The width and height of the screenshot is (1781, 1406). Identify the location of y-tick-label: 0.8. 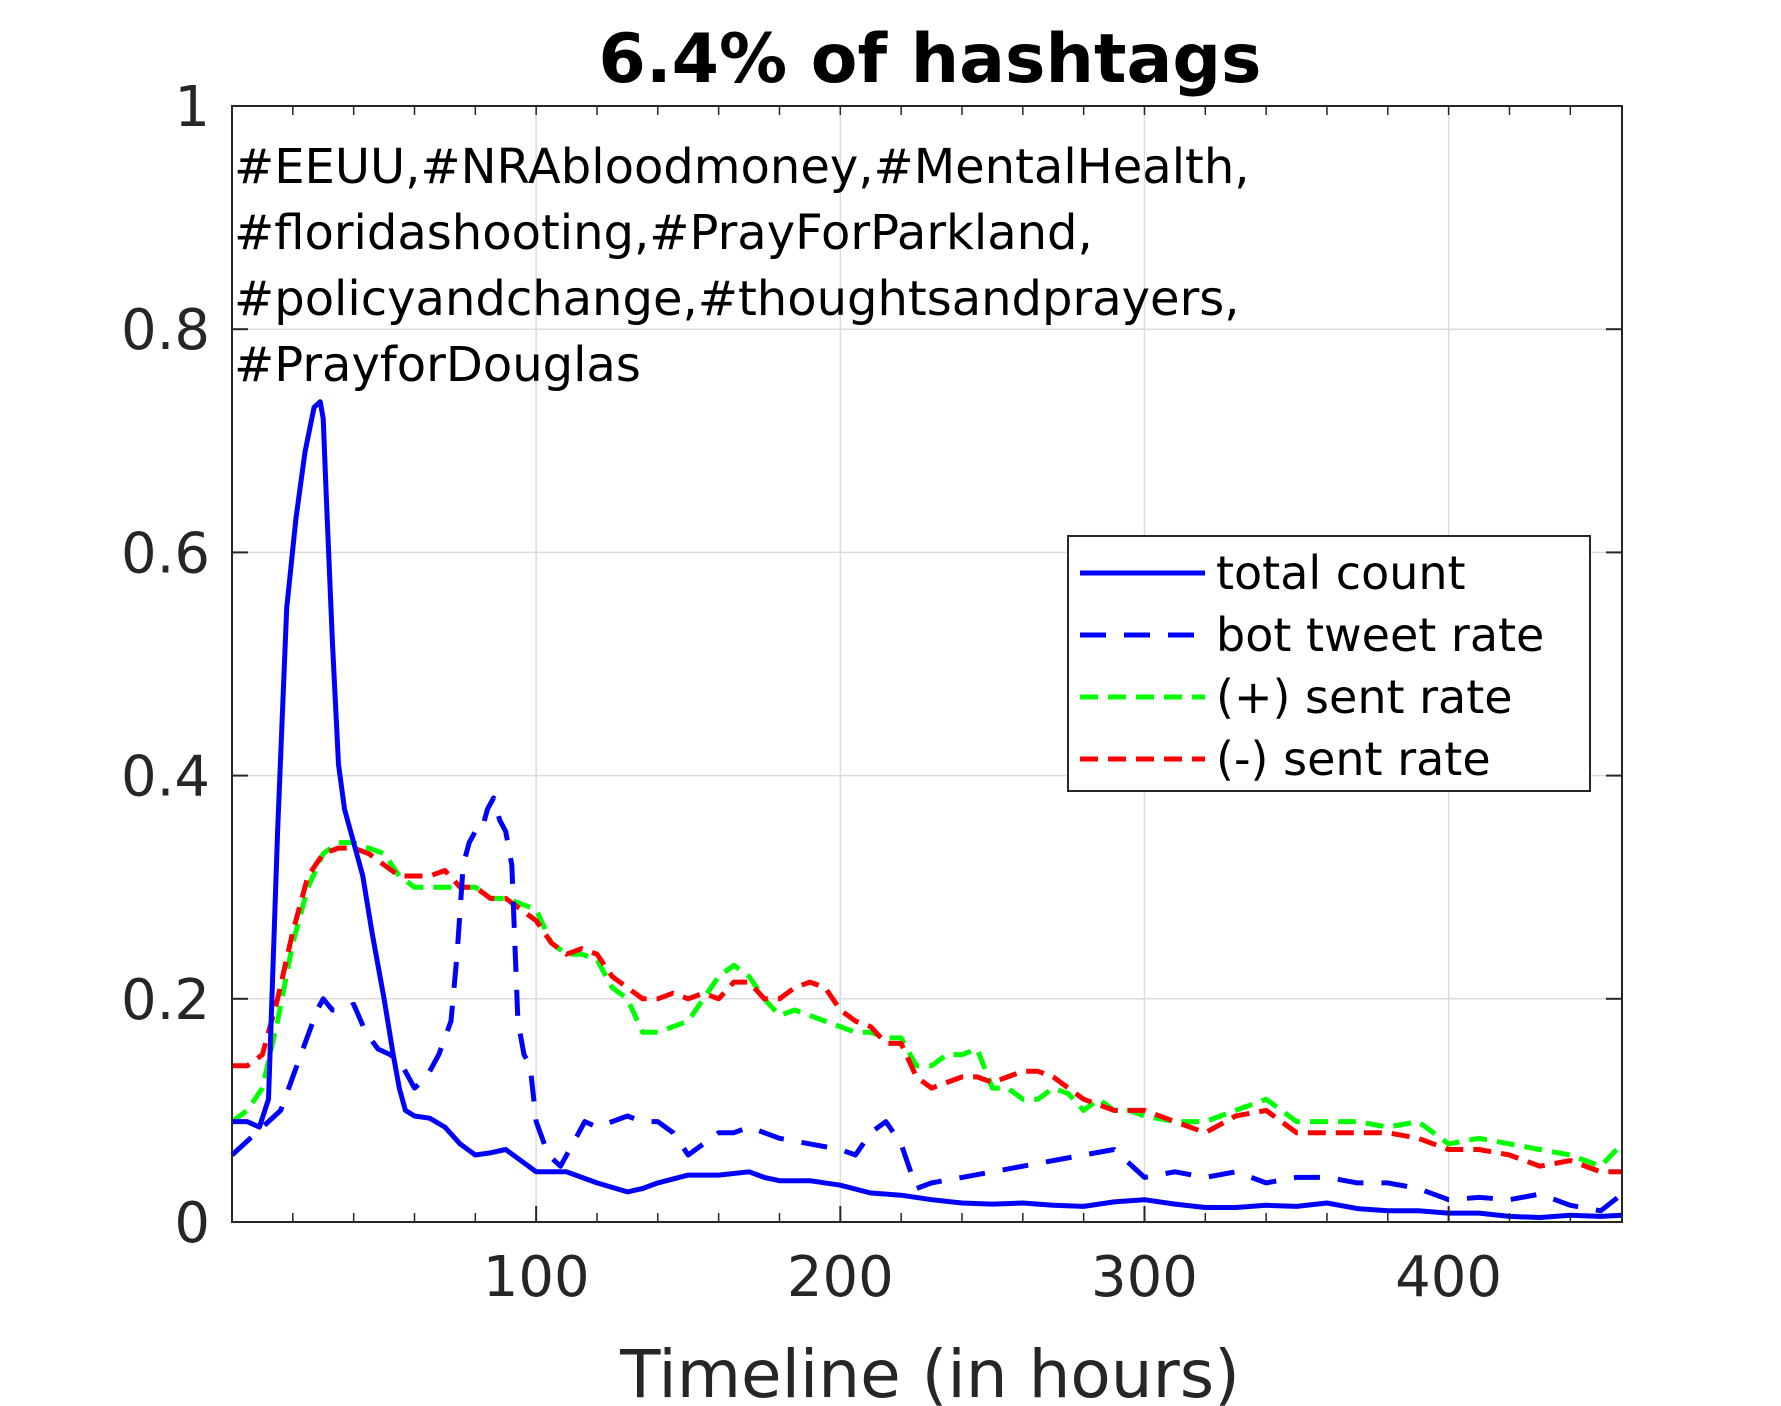
(165, 330).